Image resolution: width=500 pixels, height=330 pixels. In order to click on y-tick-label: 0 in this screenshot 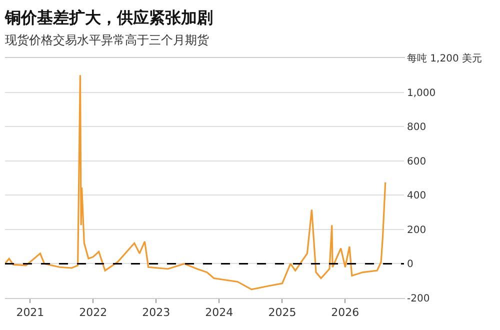, I will do `click(410, 264)`.